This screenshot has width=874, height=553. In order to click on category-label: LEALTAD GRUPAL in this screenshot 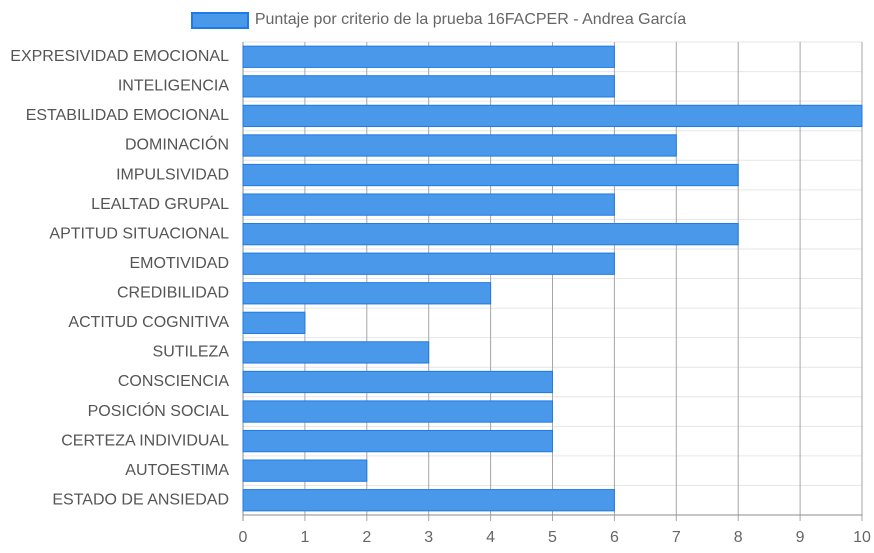, I will do `click(160, 204)`.